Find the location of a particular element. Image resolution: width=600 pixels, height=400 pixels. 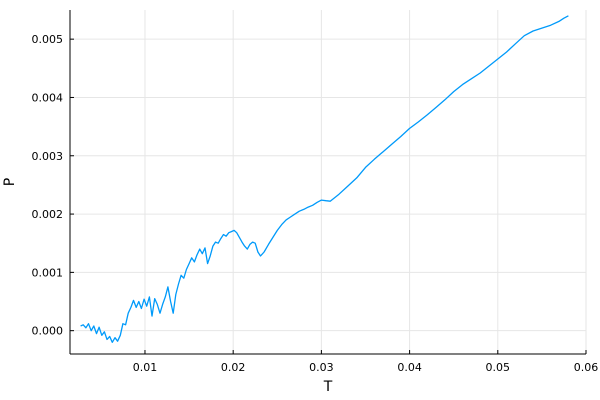

y-axis-label: P is located at coordinates (10, 182).